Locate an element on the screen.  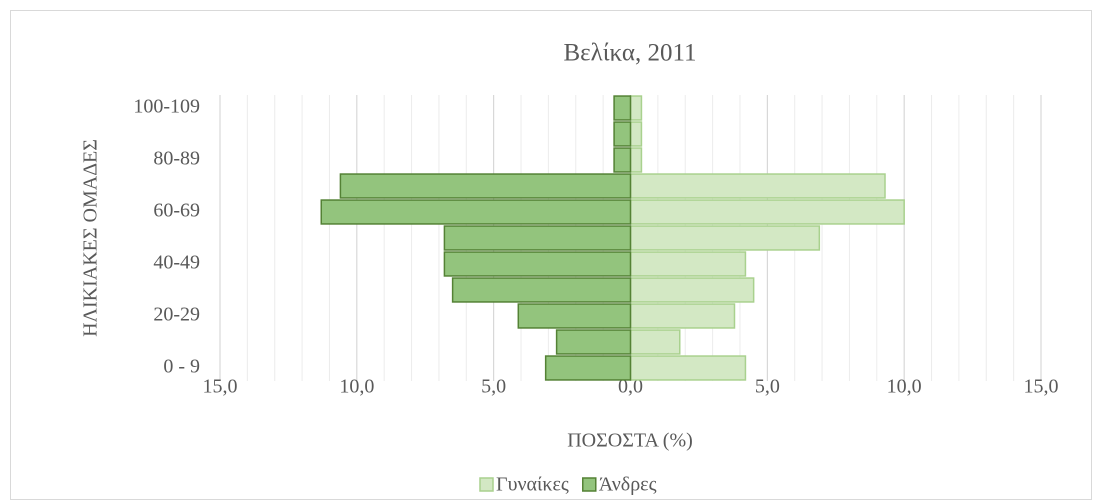
chart-title: Βελίκα, 2011 is located at coordinates (629, 53).